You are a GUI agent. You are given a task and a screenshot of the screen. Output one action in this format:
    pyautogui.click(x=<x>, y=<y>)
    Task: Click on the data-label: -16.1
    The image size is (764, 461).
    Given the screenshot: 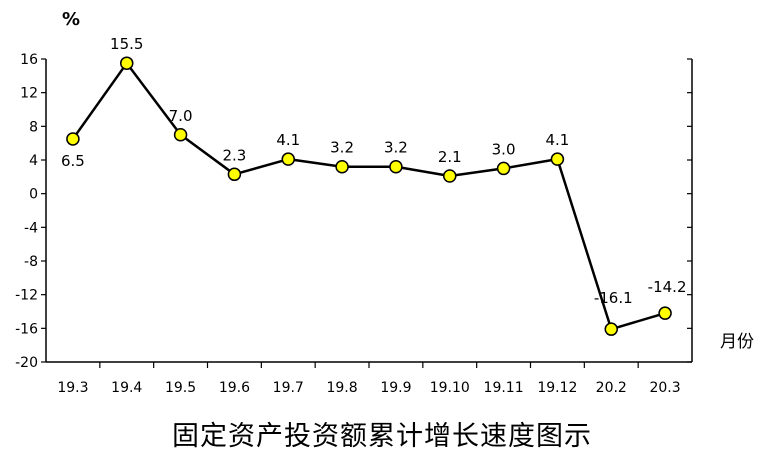 What is the action you would take?
    pyautogui.click(x=613, y=298)
    